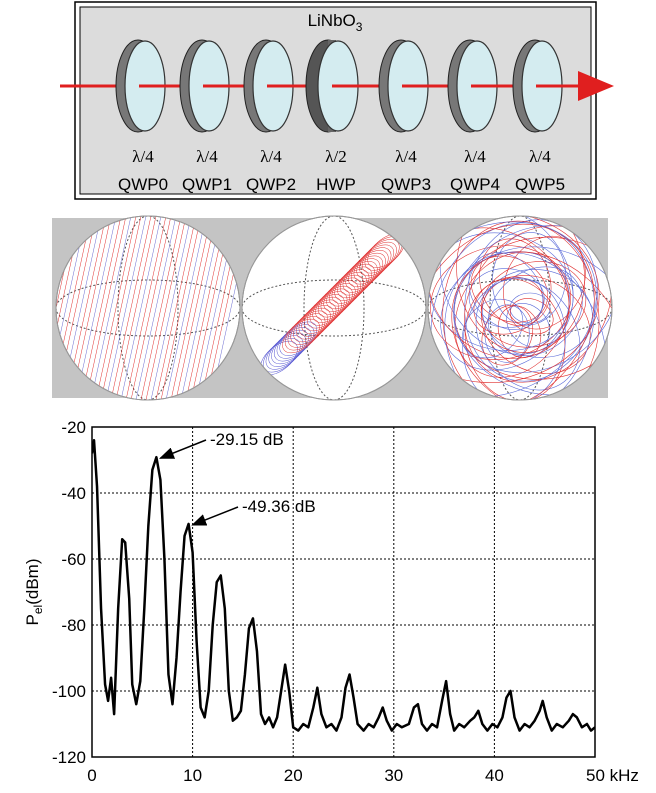  I want to click on y-tick-label: -80, so click(73, 625).